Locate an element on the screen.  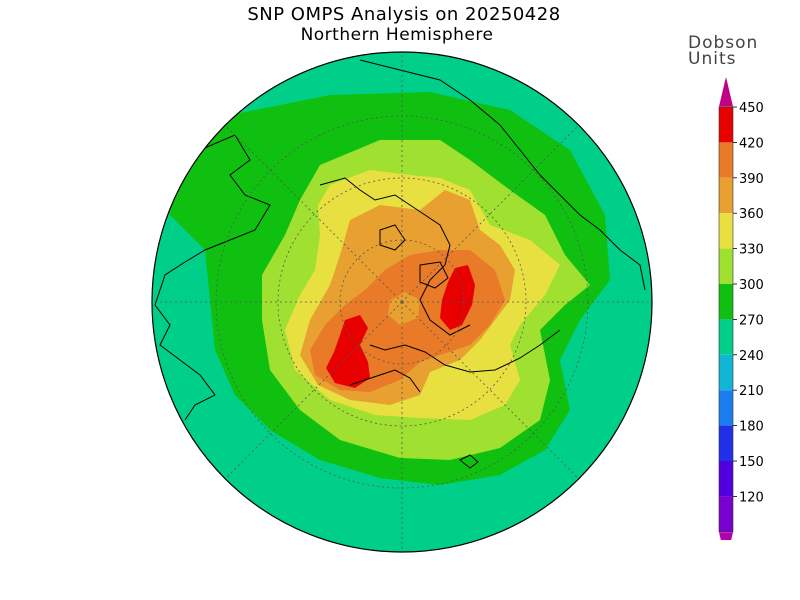
legend-label-150: 150 is located at coordinates (751, 462).